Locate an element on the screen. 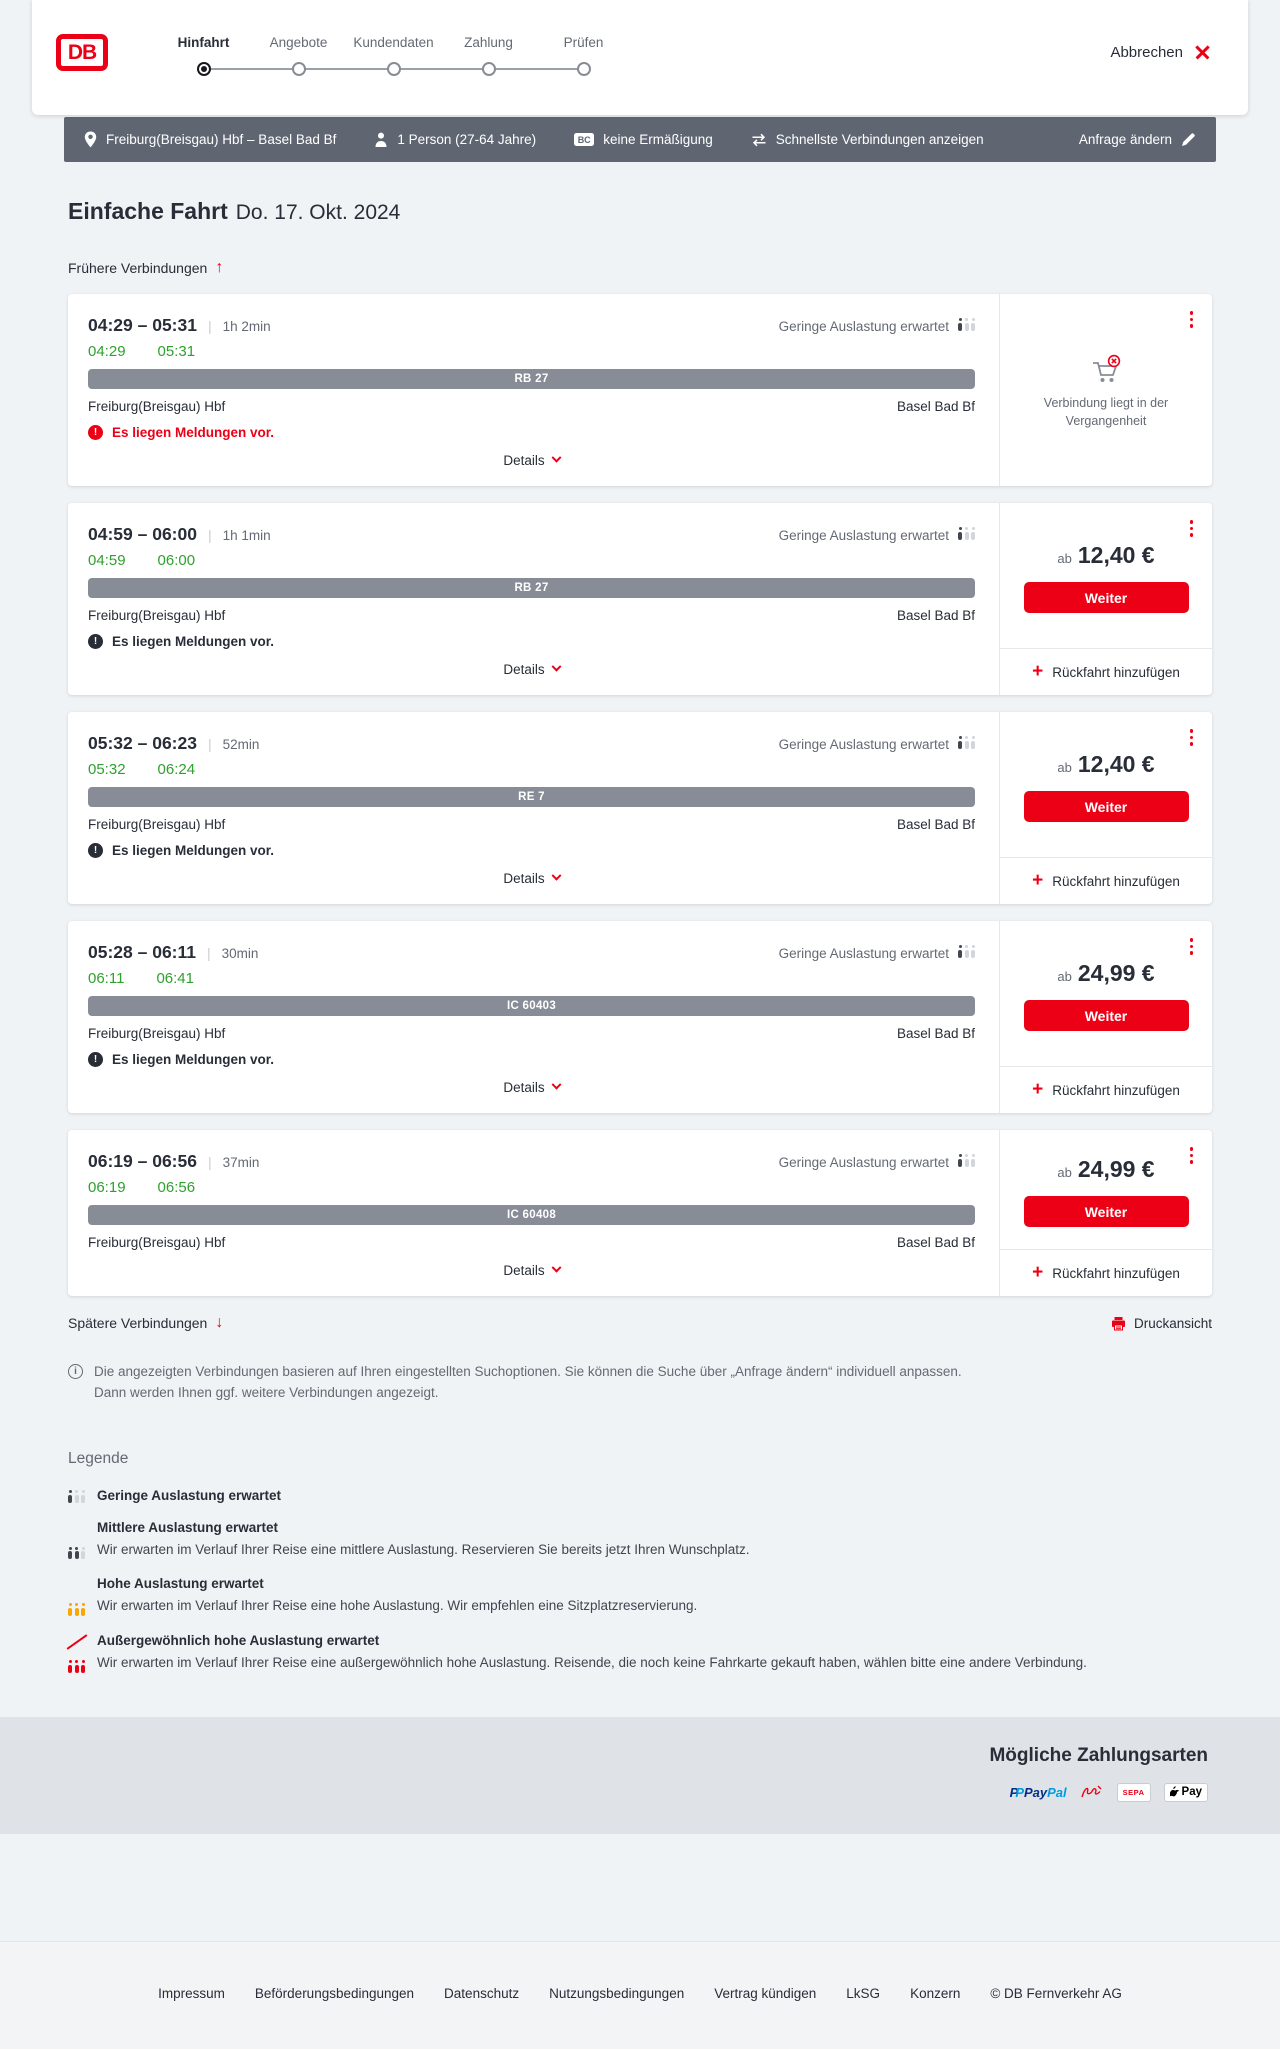 The image size is (1280, 2049). departure-time: 04:29 is located at coordinates (107, 351).